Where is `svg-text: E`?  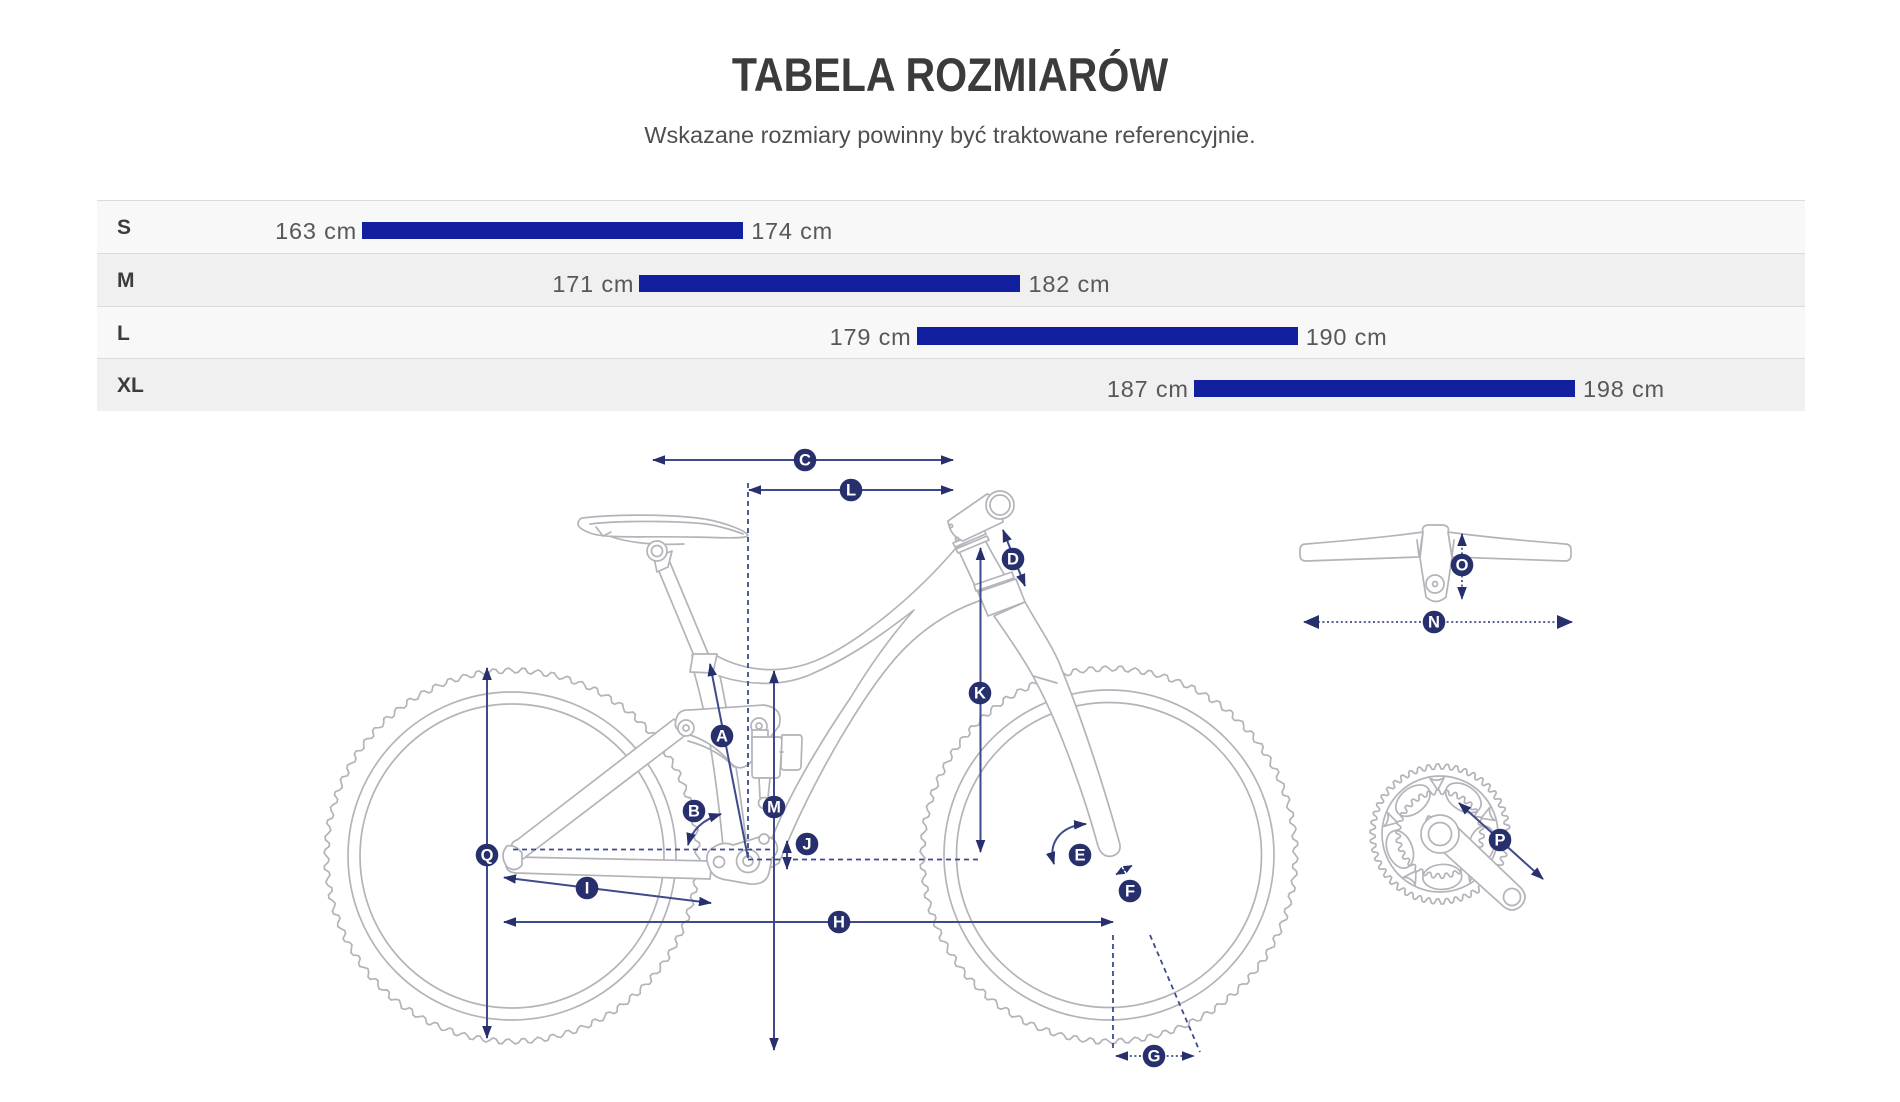
svg-text: E is located at coordinates (1079, 856).